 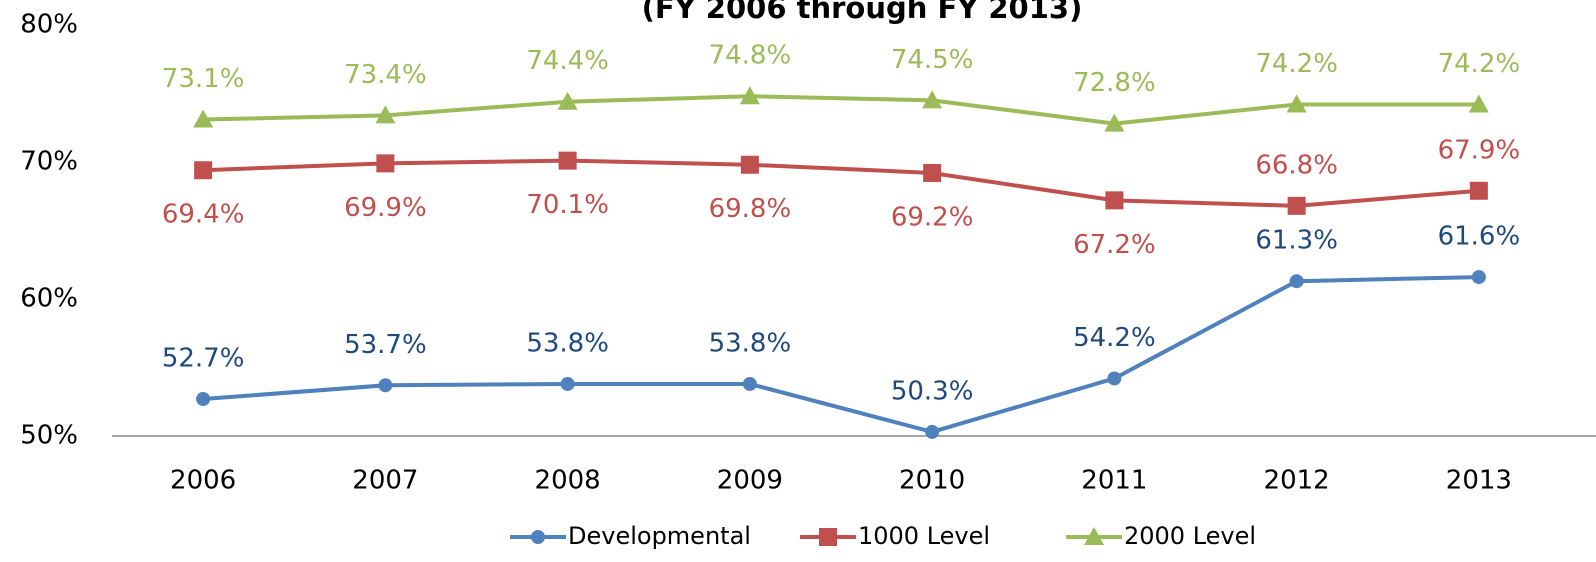 What do you see at coordinates (1479, 237) in the screenshot?
I see `data-label: 61.6%` at bounding box center [1479, 237].